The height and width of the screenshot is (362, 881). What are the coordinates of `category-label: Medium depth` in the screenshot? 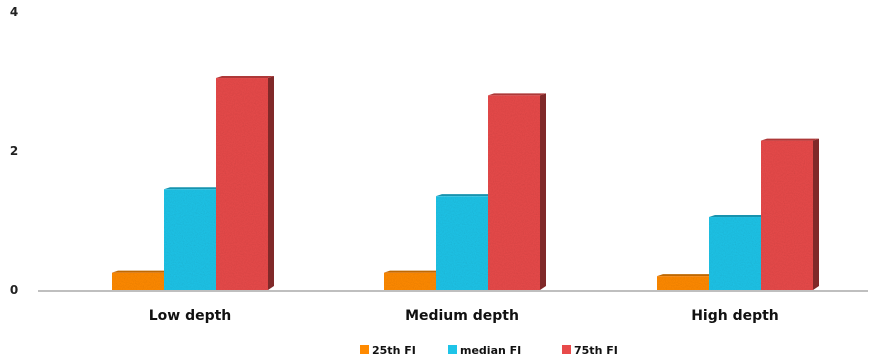 It's located at (462, 316).